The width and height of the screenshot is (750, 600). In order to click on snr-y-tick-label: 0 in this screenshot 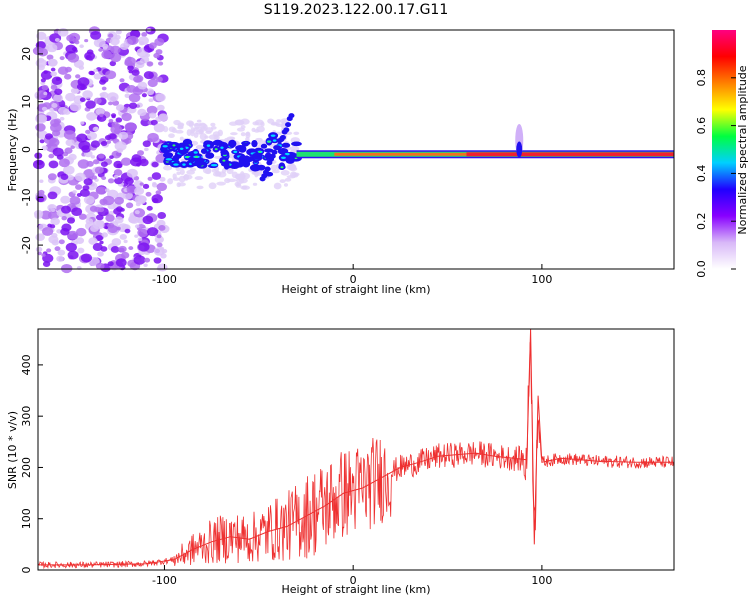, I will do `click(26, 570)`.